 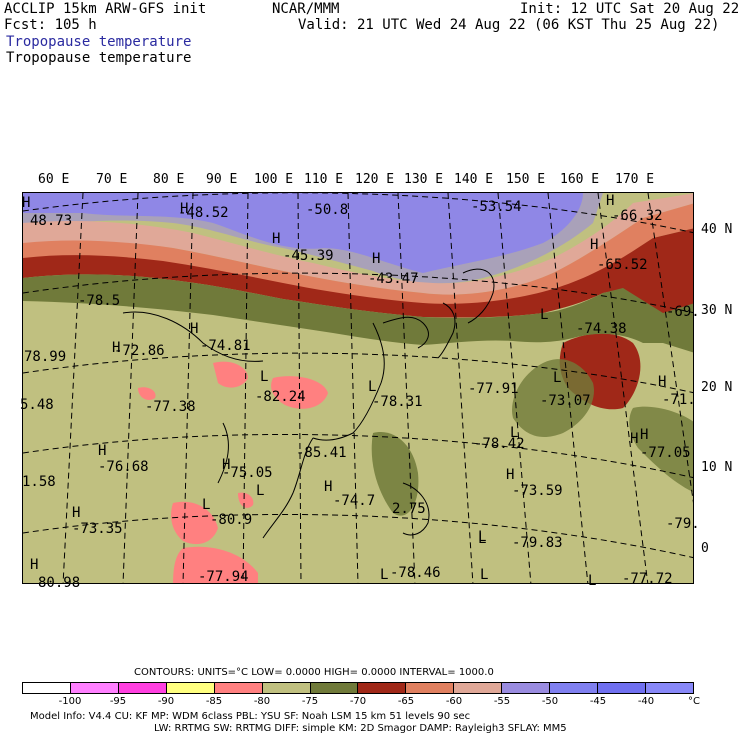 What do you see at coordinates (223, 577) in the screenshot?
I see `temperature-value-label: -77.94` at bounding box center [223, 577].